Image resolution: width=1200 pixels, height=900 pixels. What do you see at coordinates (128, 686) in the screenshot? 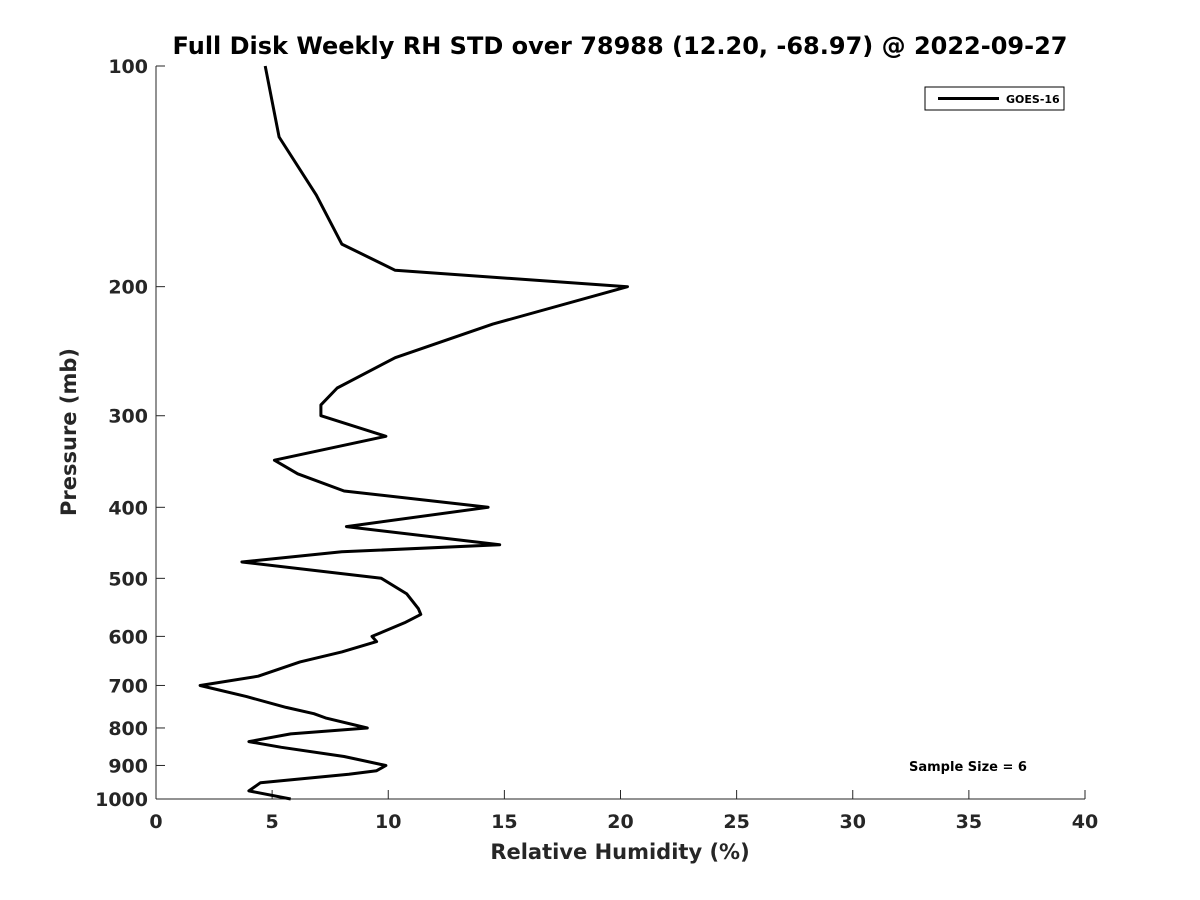
I see `y-tick-label: 700` at bounding box center [128, 686].